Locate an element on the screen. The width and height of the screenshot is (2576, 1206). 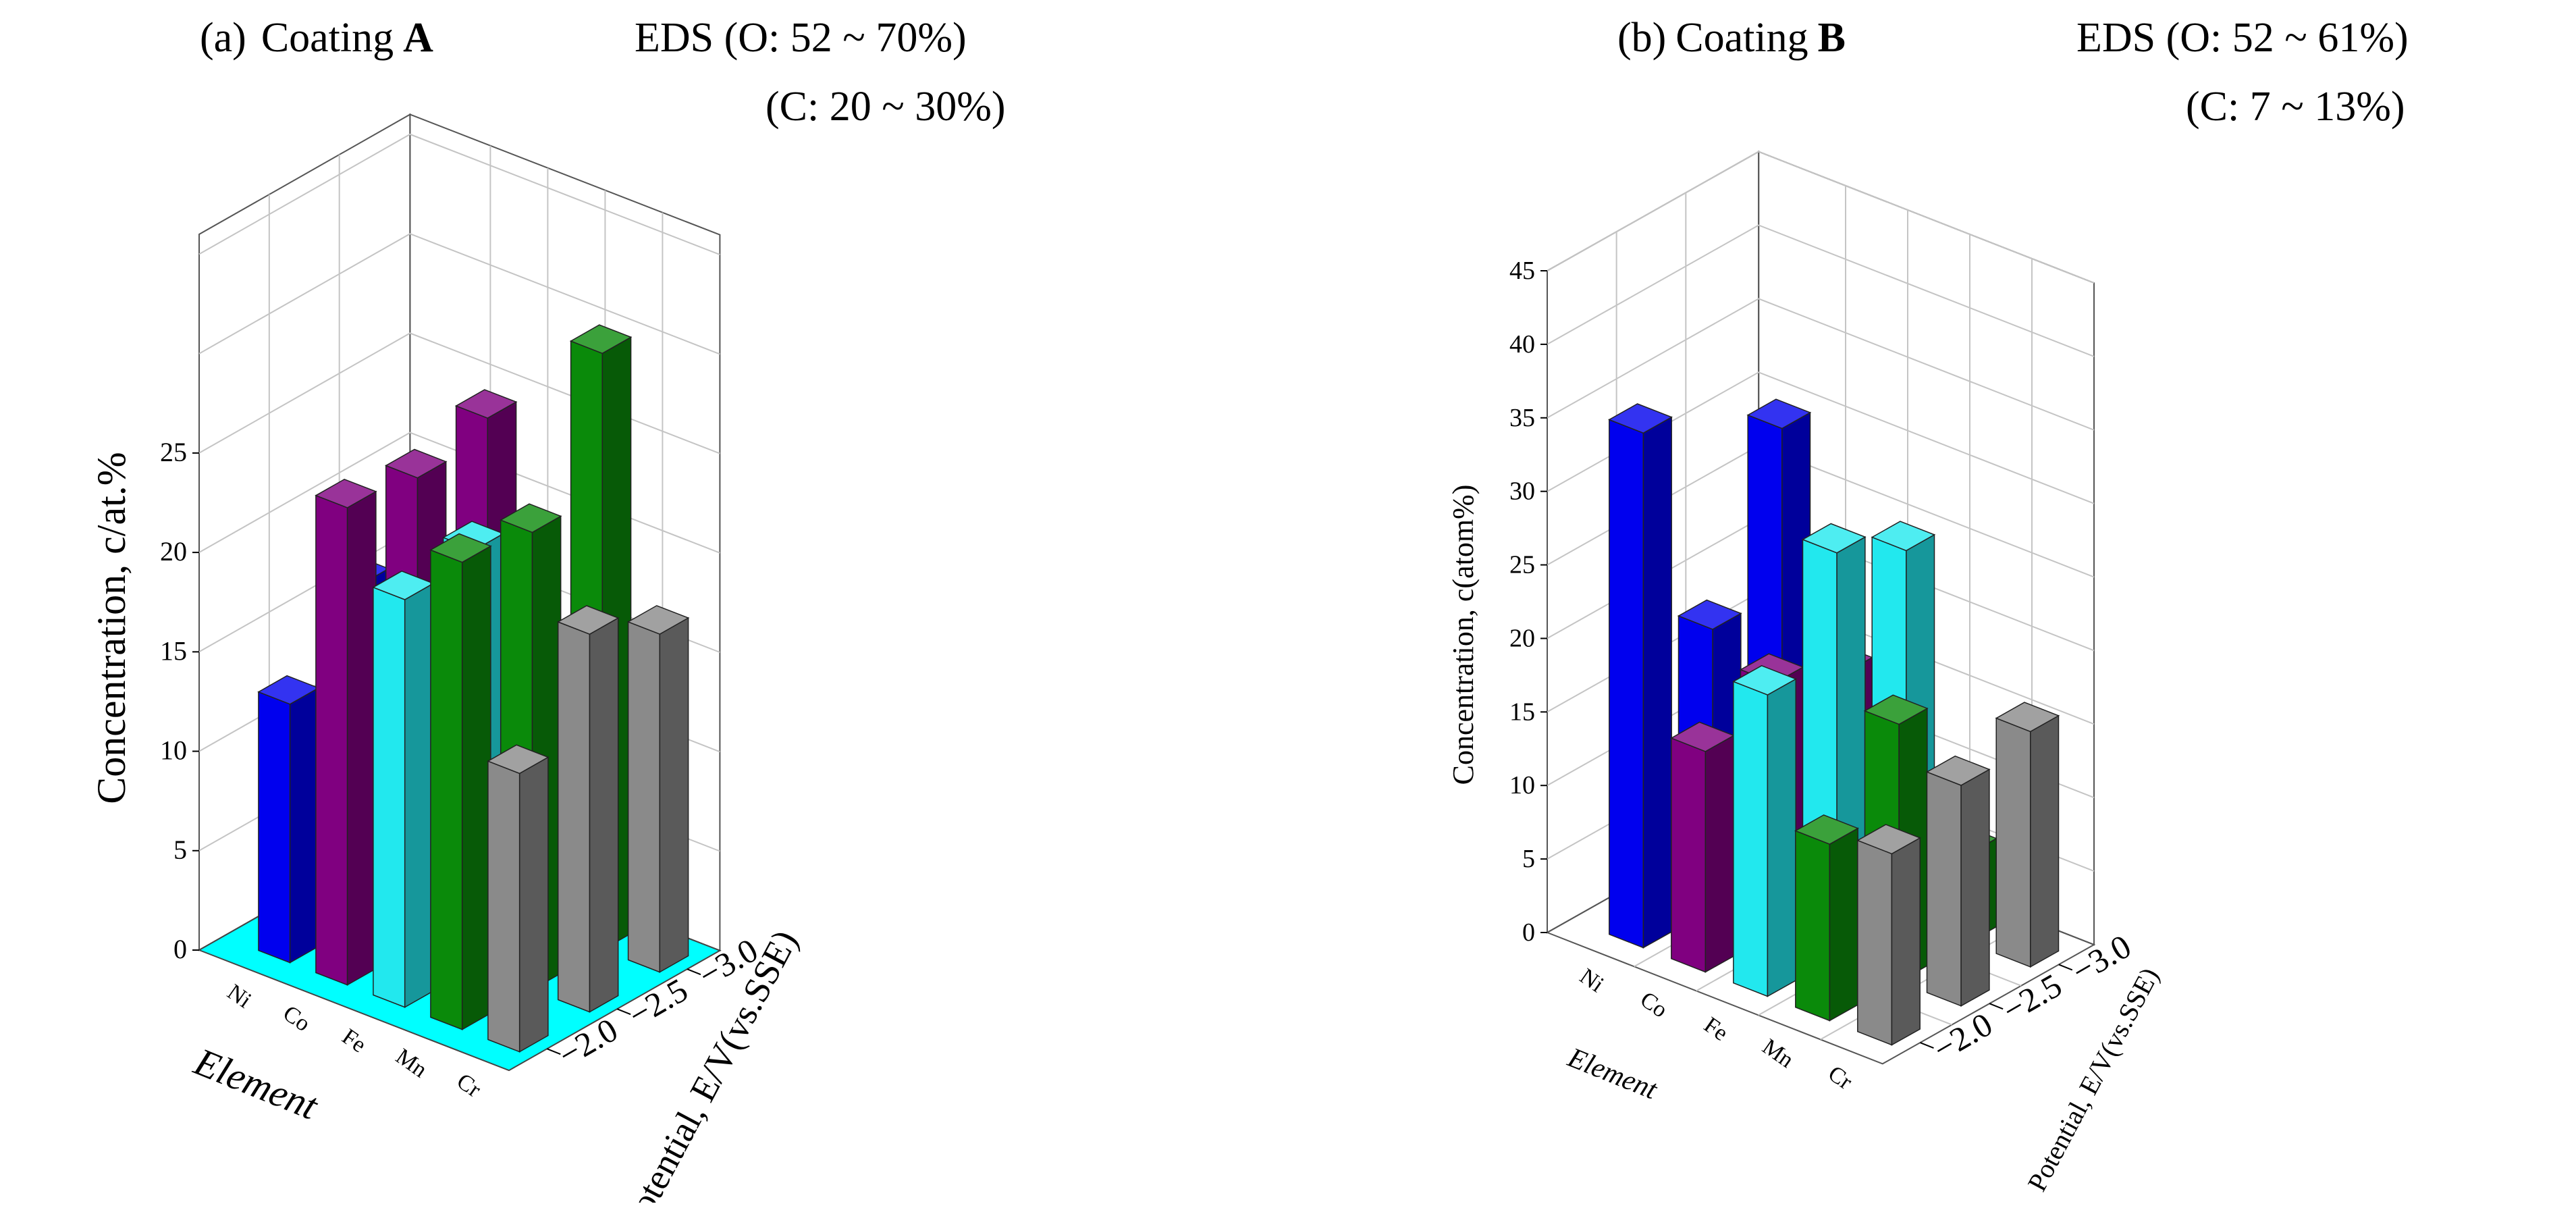
panel-a-annotation-2: (C: 20 ~ 30%) is located at coordinates (886, 107).